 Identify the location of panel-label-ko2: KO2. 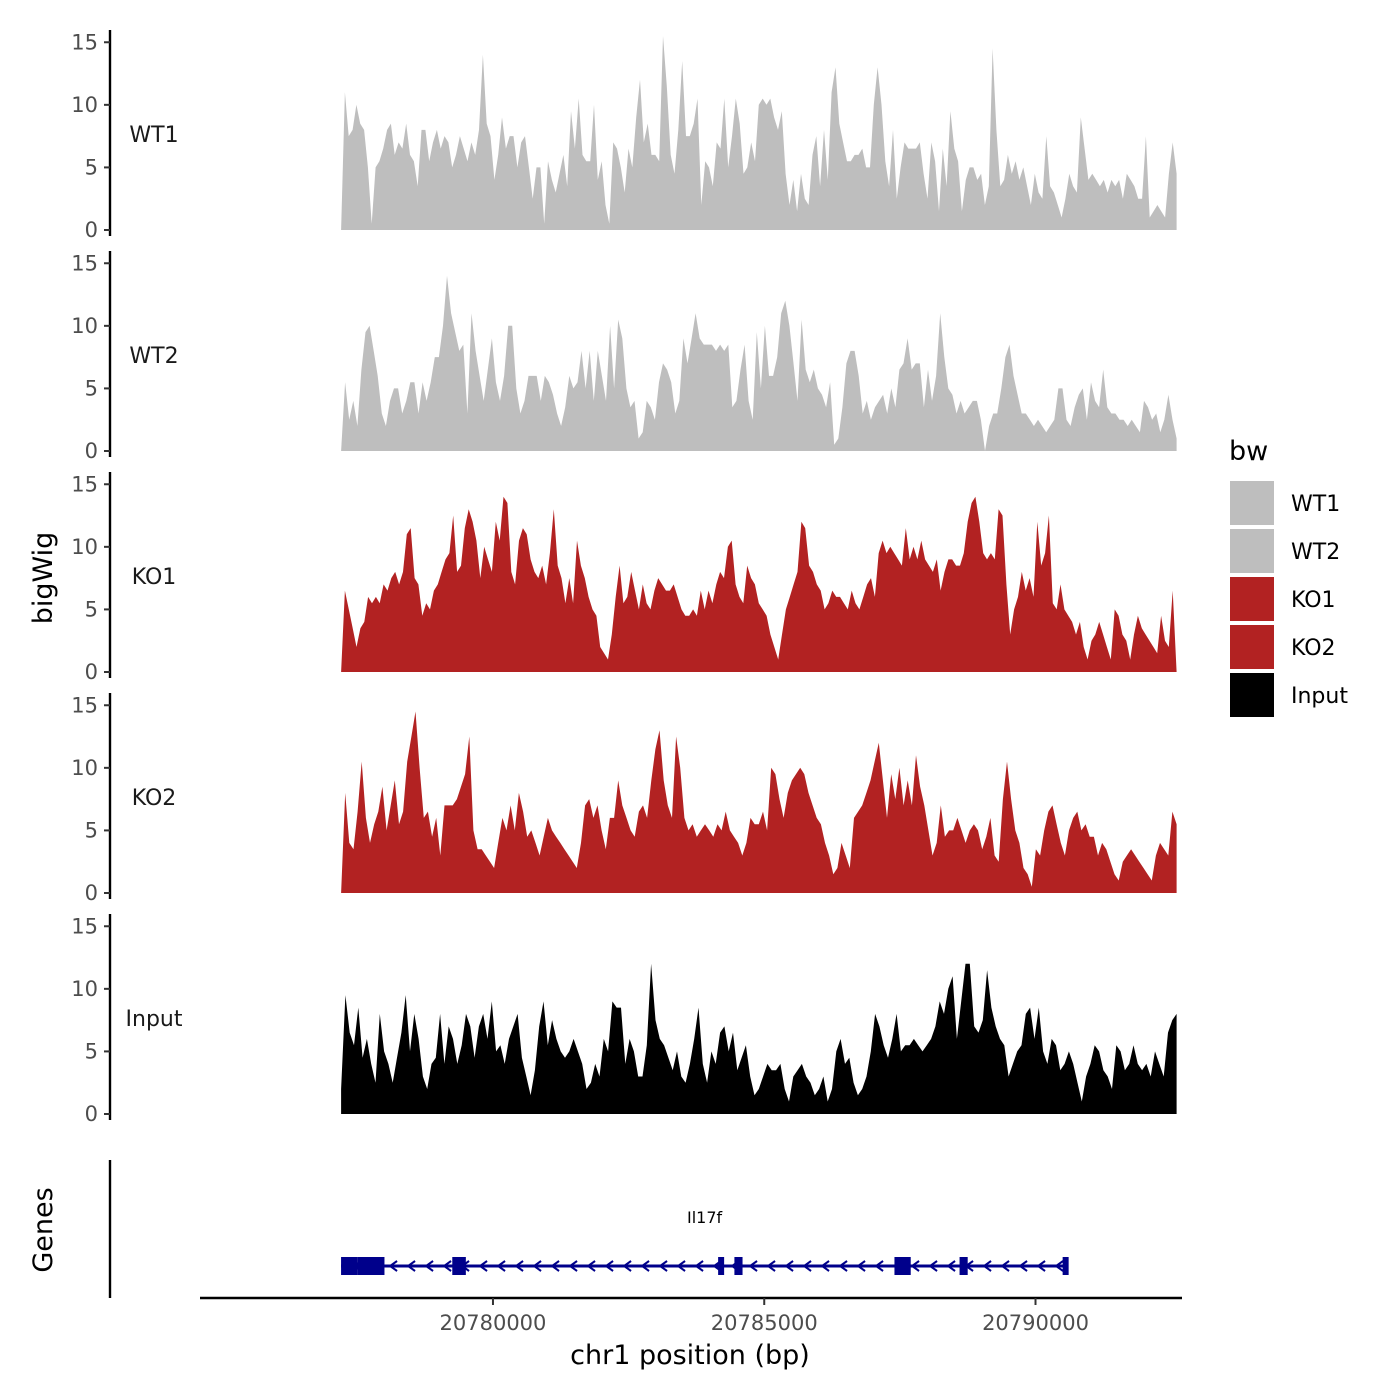
(154, 798).